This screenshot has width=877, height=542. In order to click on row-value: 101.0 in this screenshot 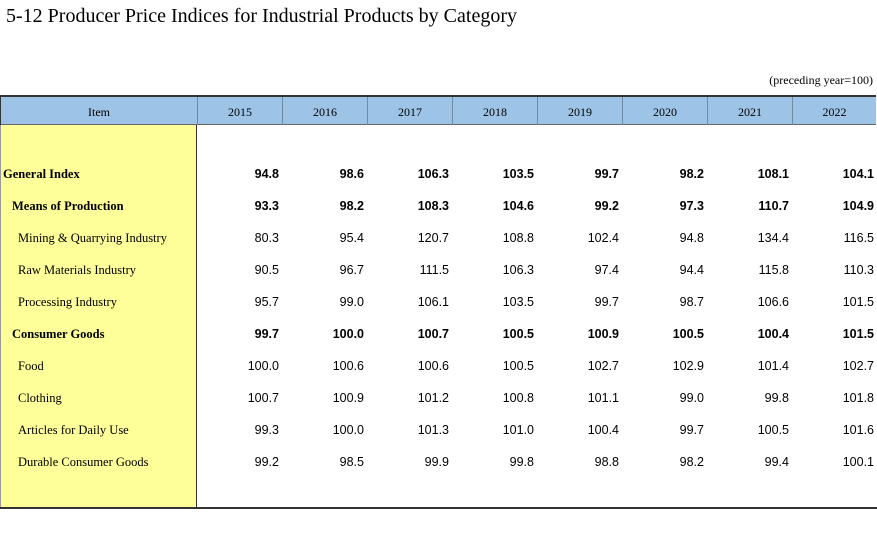, I will do `click(518, 430)`.